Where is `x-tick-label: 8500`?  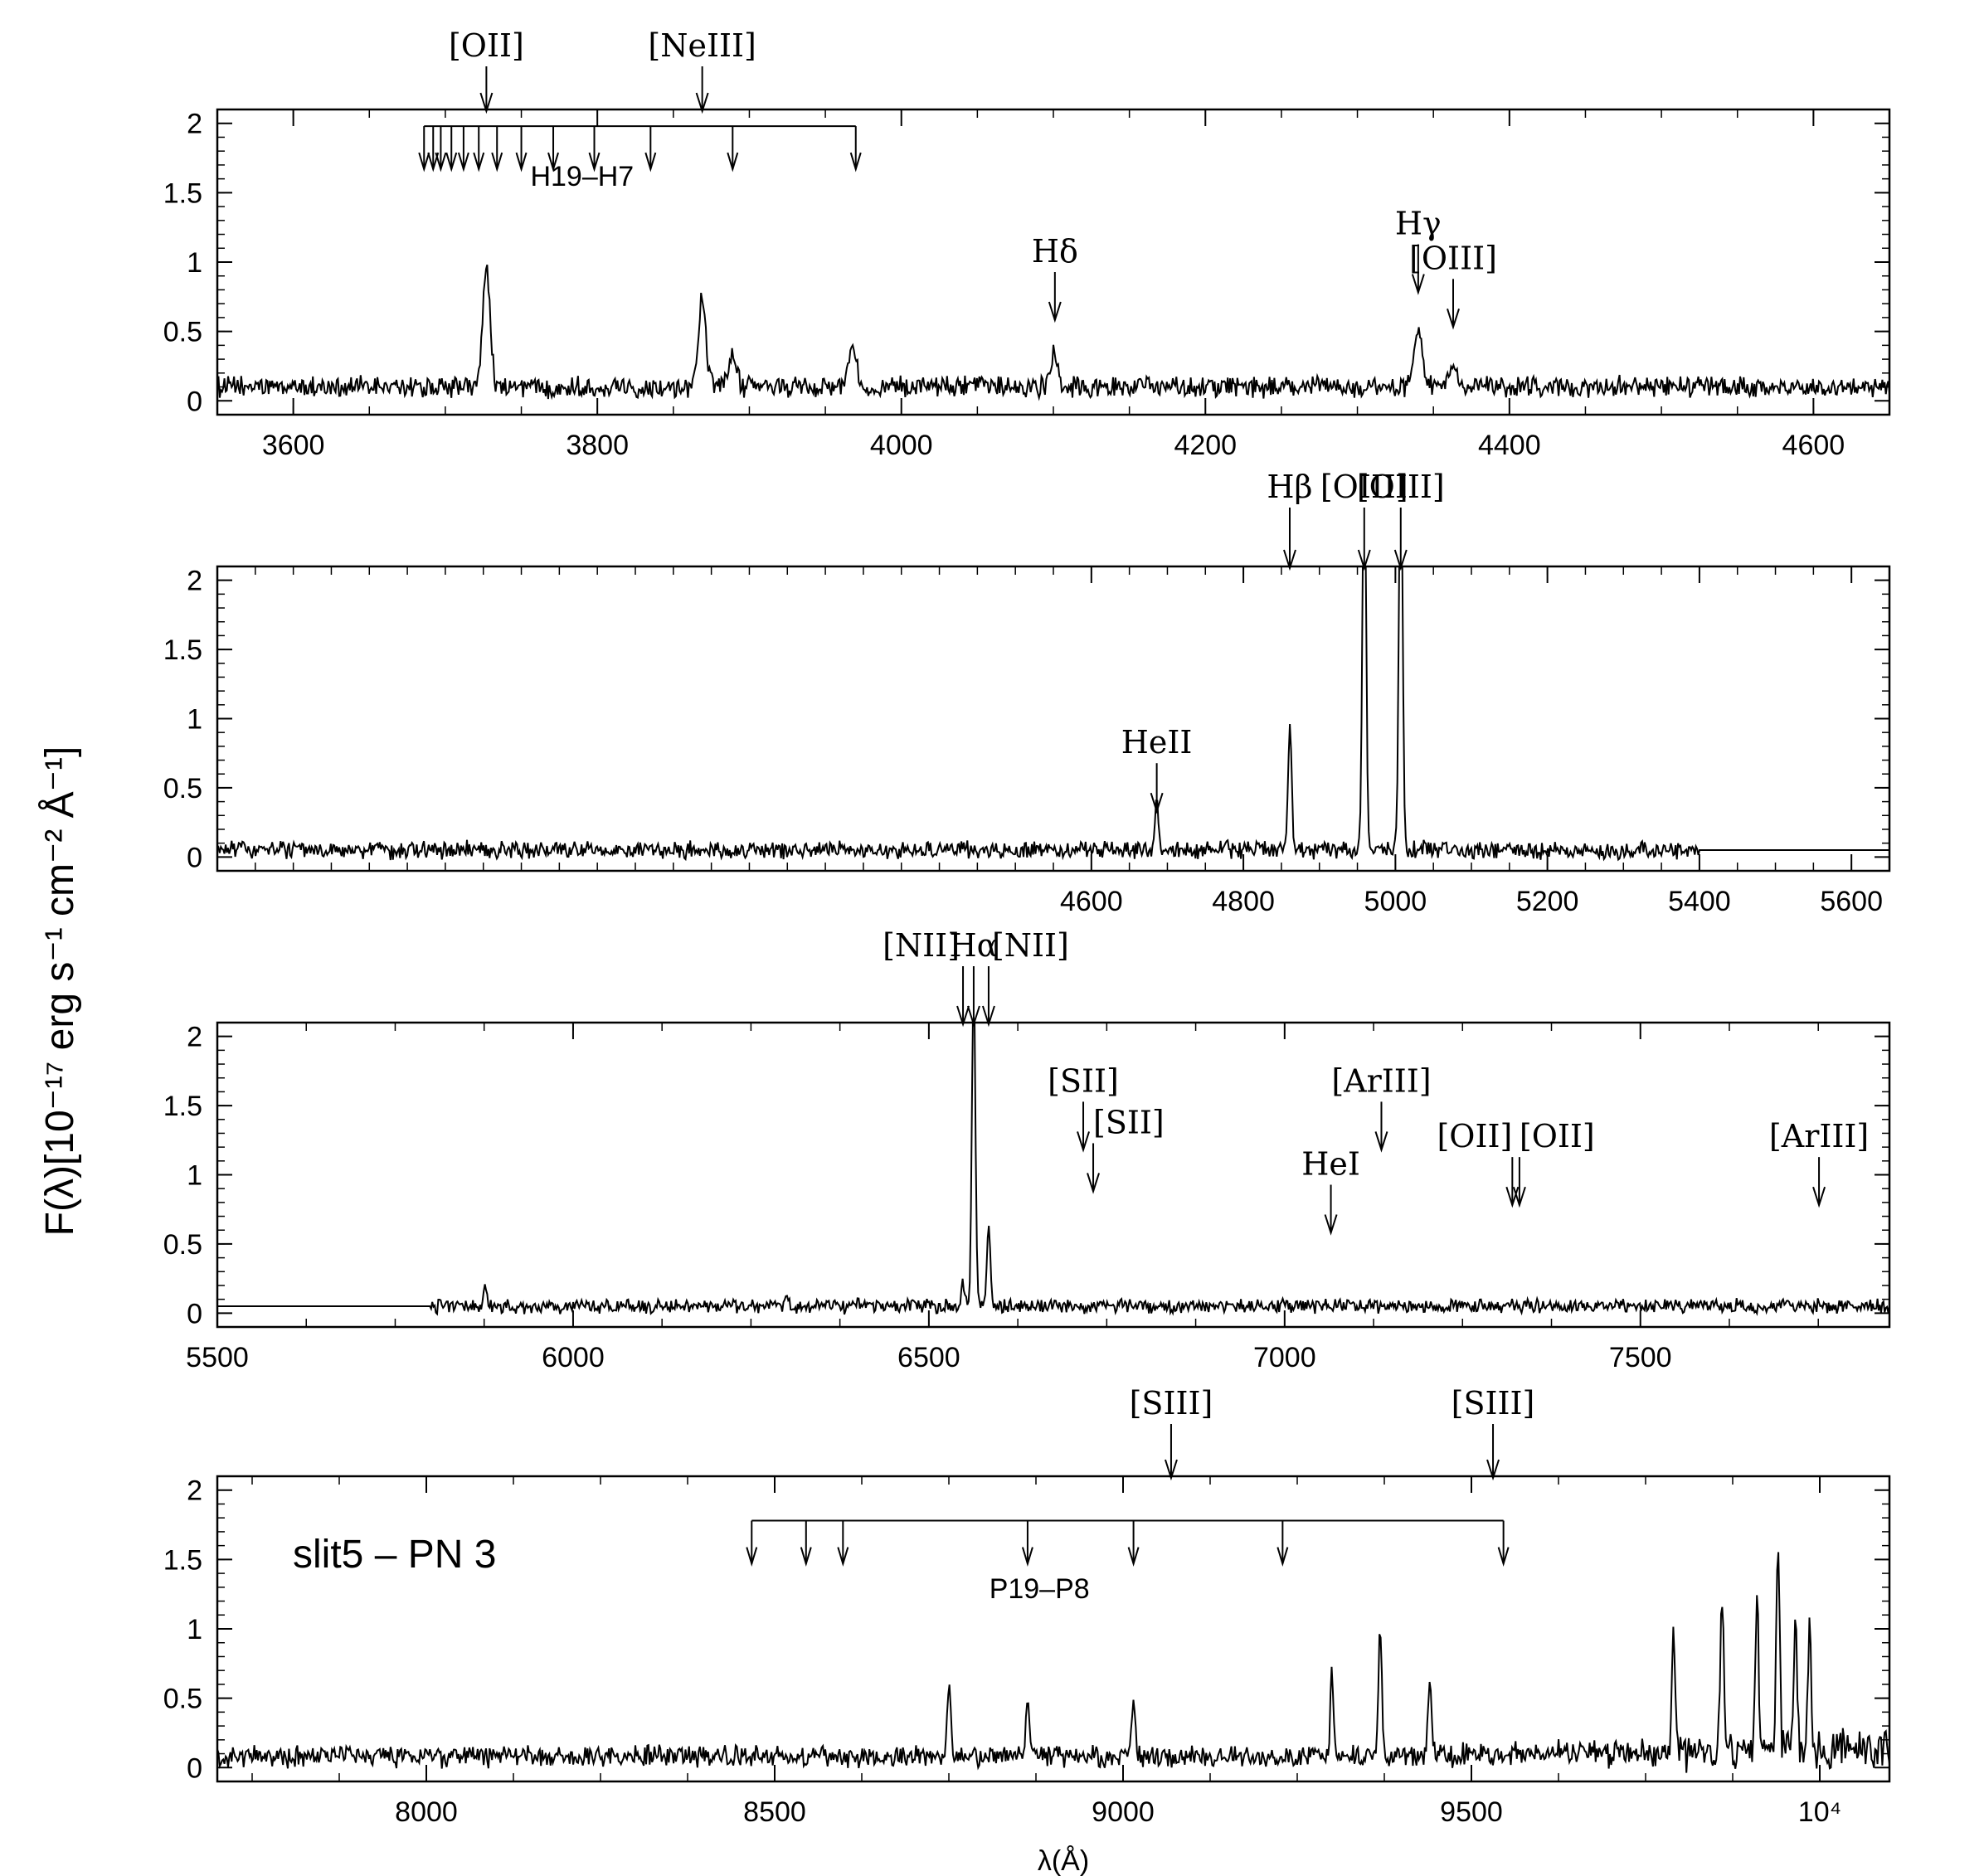
x-tick-label: 8500 is located at coordinates (774, 1812).